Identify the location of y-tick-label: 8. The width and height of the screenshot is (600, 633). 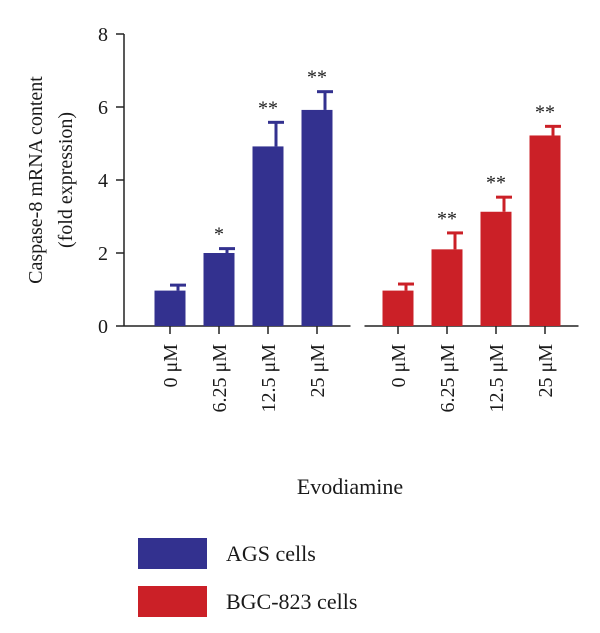
(103, 35).